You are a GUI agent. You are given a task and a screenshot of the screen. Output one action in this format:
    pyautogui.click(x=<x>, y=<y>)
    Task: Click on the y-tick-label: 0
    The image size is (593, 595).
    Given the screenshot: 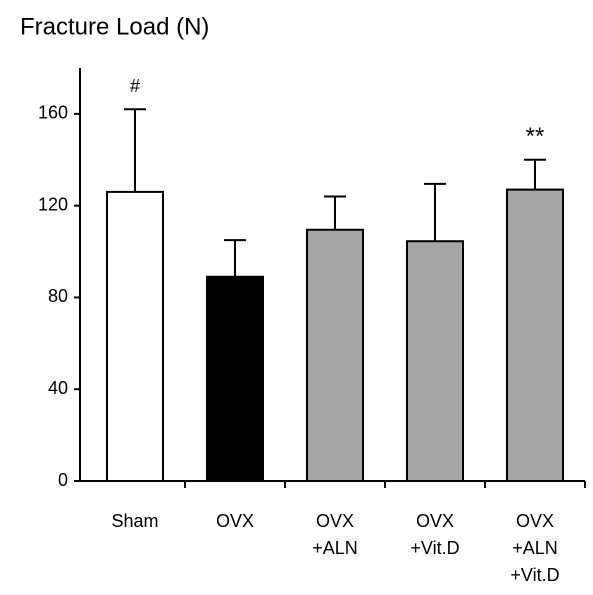 What is the action you would take?
    pyautogui.click(x=63, y=480)
    